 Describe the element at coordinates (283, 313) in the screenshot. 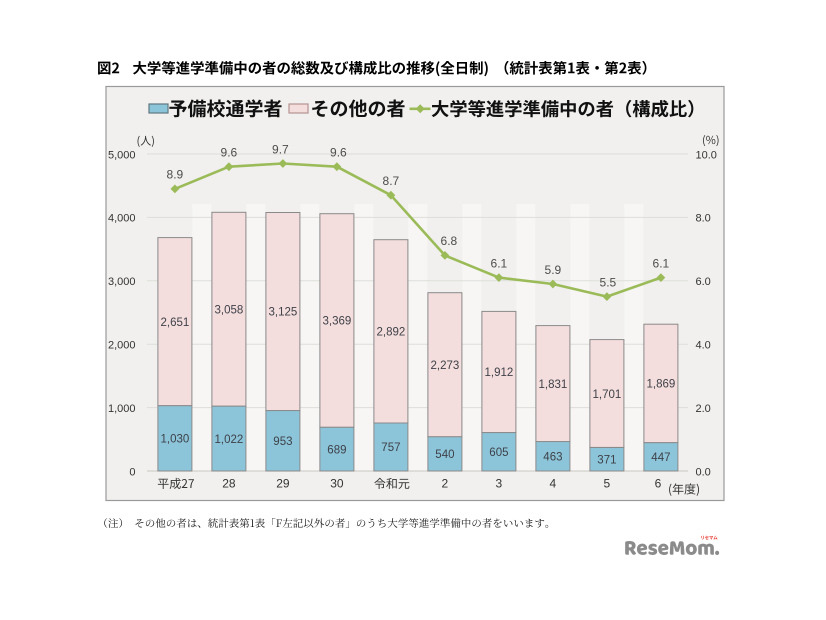

I see `svg-text: 3,125` at that location.